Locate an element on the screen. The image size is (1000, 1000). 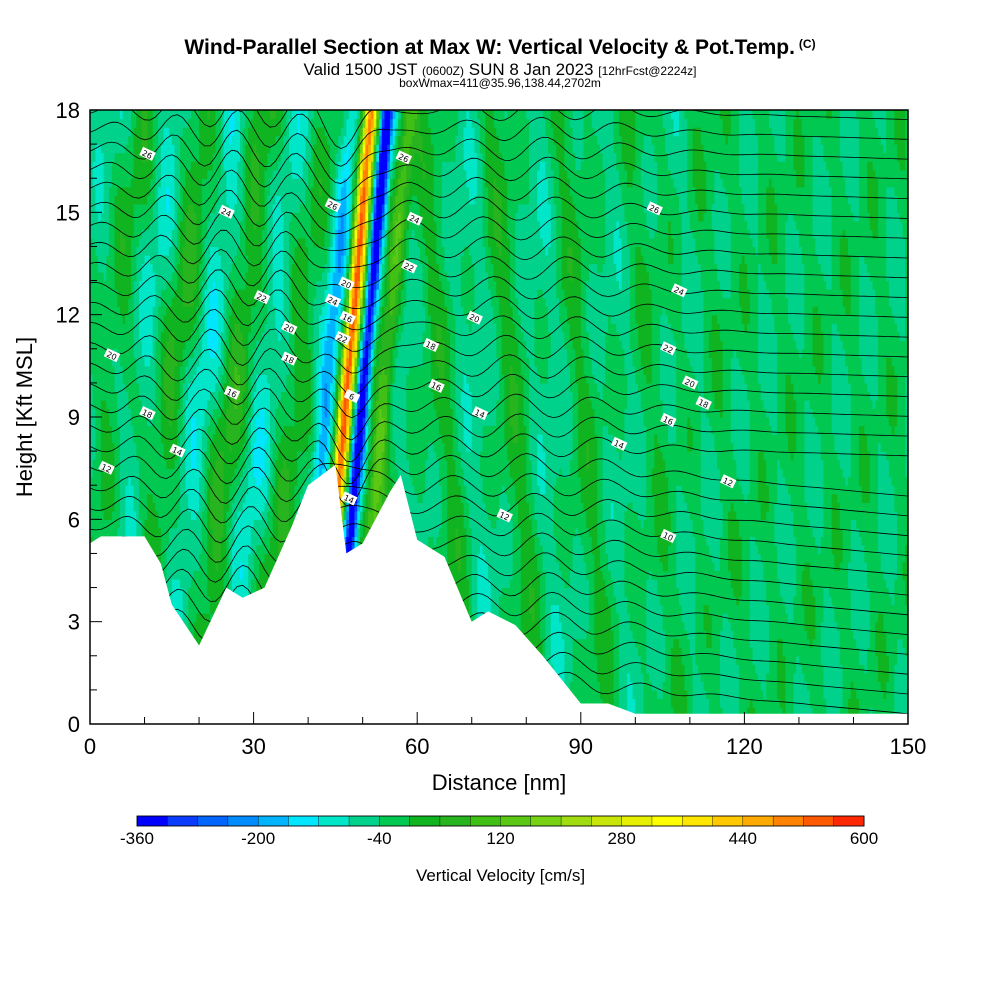
y-tick-label: 6 is located at coordinates (74, 519).